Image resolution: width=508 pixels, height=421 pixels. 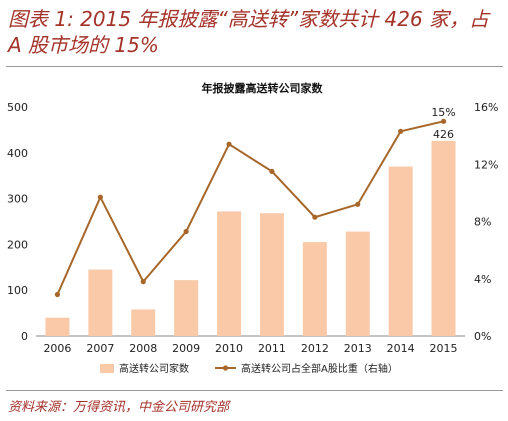 I want to click on x-tick-label: 2014, so click(x=401, y=348).